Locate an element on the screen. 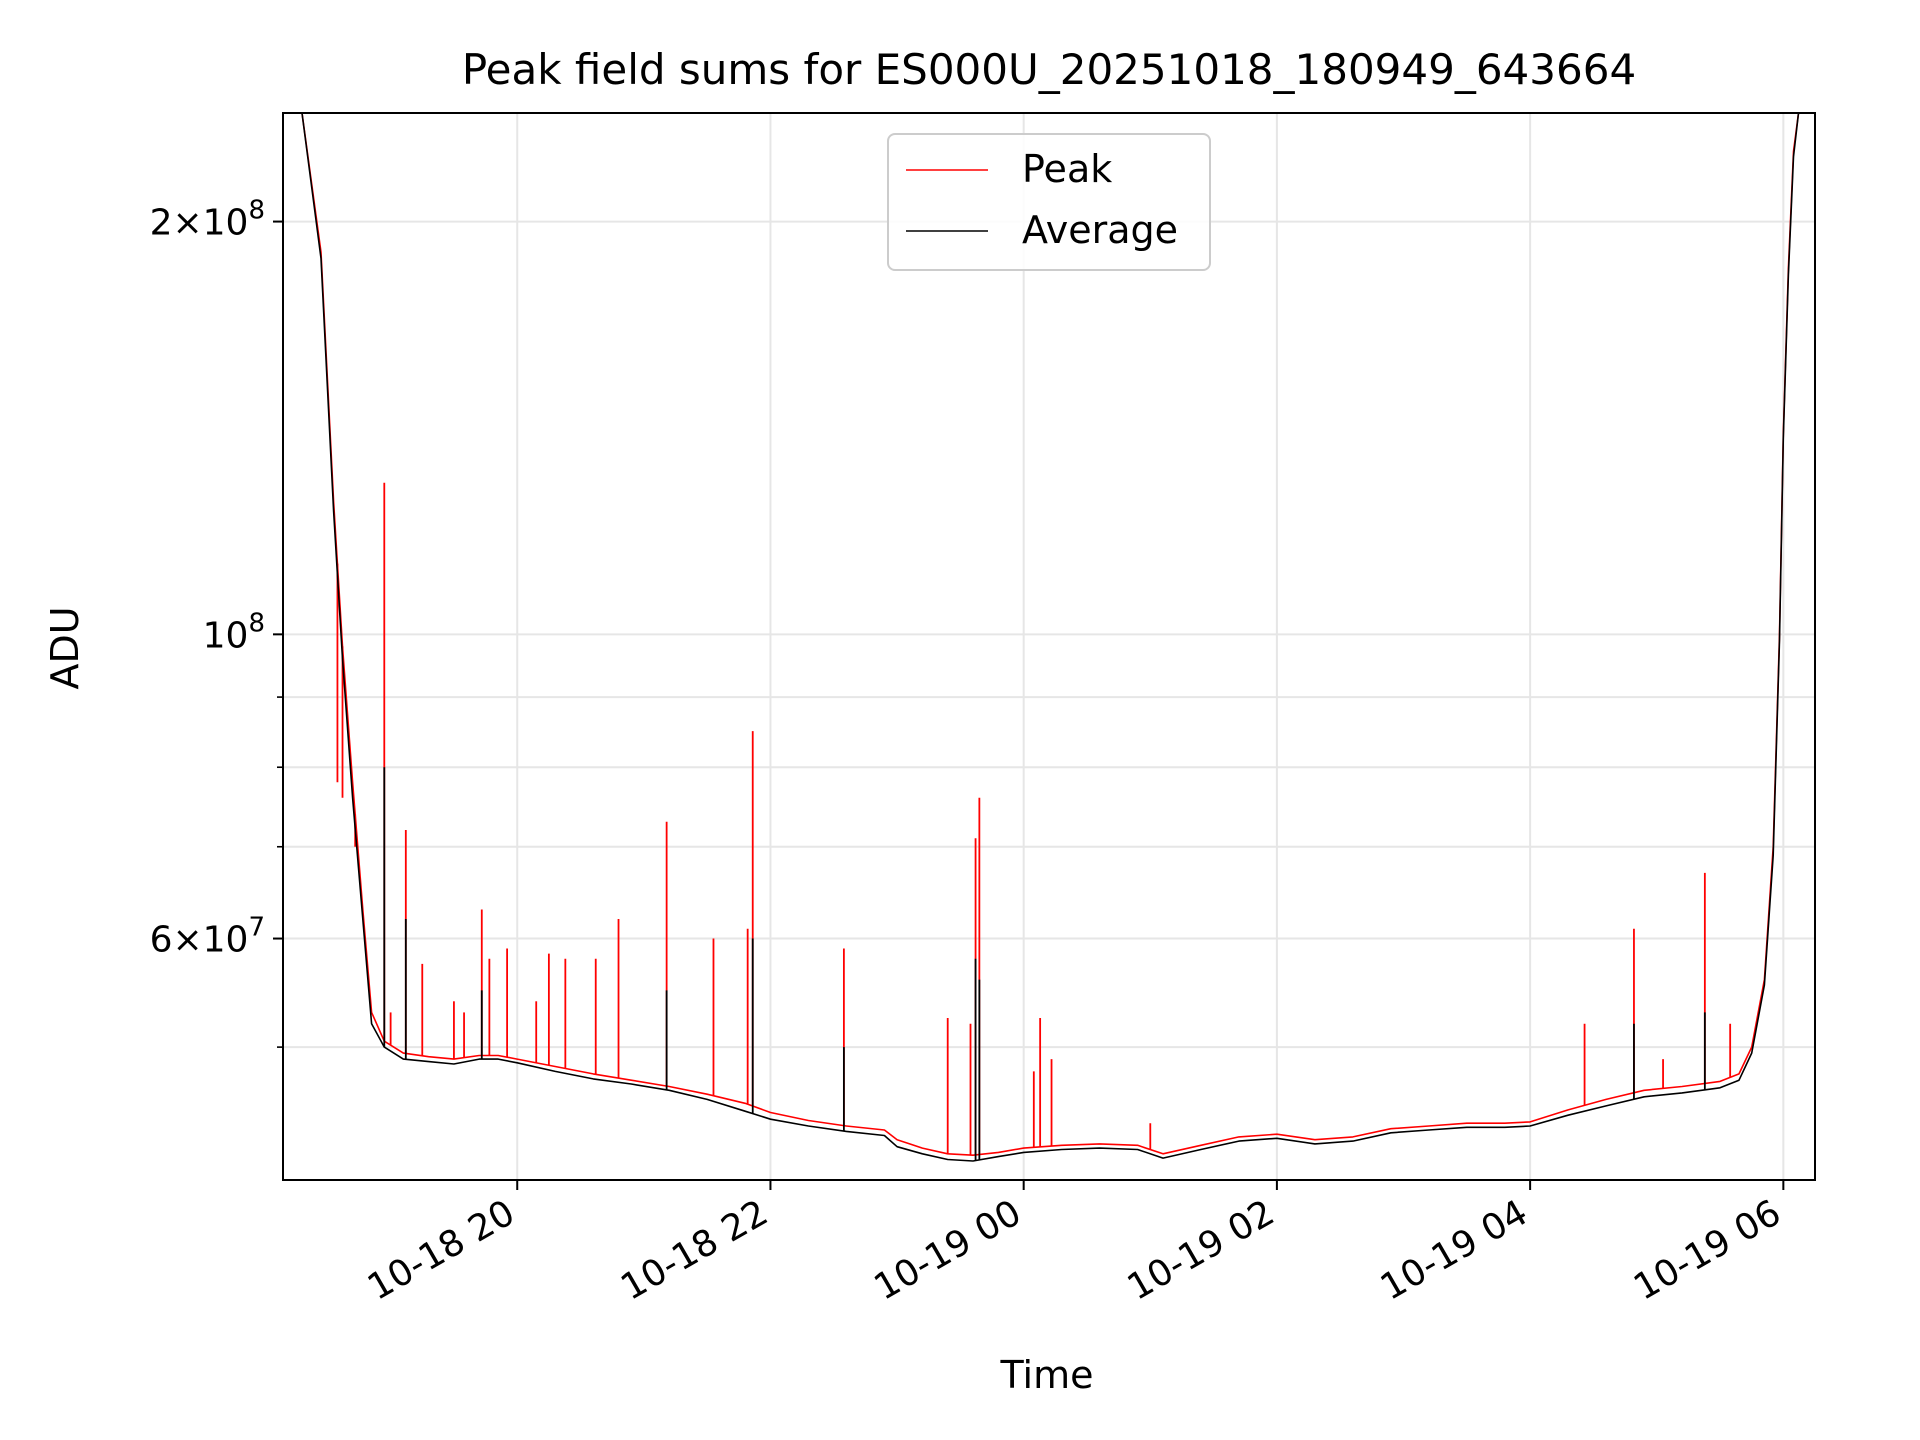 The width and height of the screenshot is (1920, 1440). y-tick-label: 108 is located at coordinates (234, 632).